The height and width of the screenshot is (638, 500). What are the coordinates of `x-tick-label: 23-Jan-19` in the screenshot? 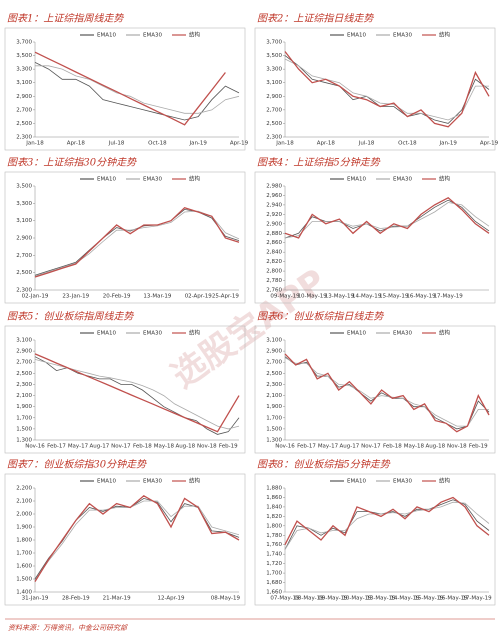 It's located at (75, 297).